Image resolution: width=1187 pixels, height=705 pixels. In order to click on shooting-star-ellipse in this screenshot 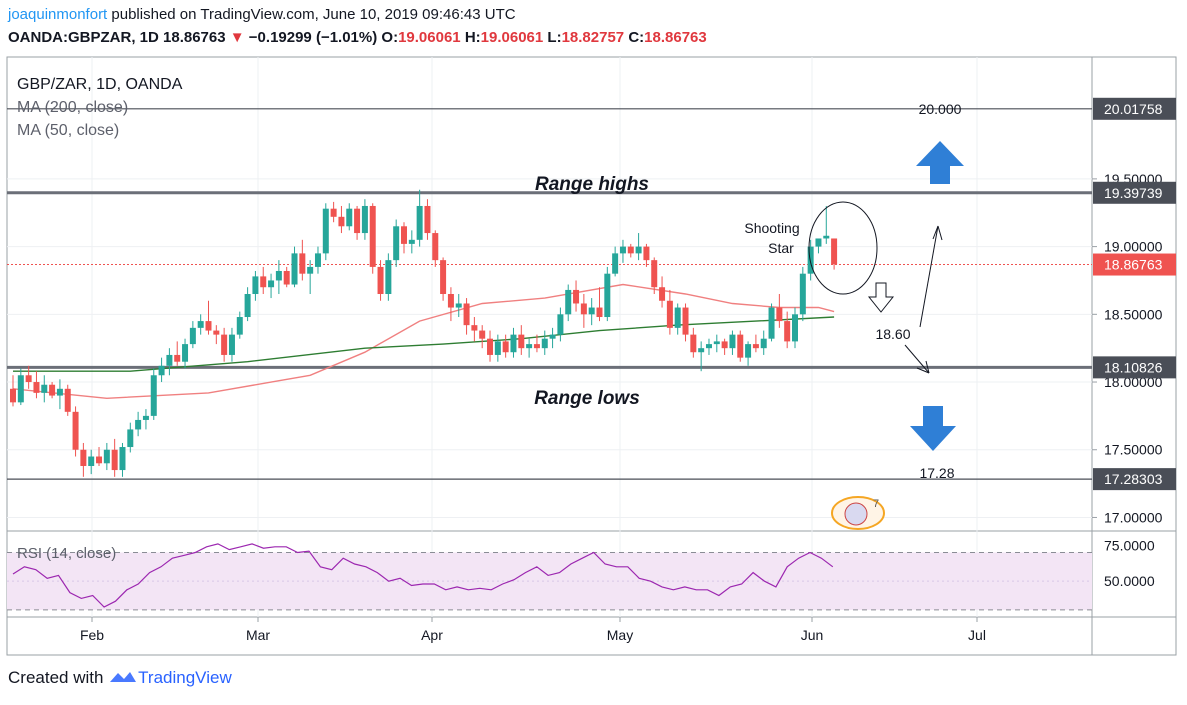, I will do `click(843, 248)`.